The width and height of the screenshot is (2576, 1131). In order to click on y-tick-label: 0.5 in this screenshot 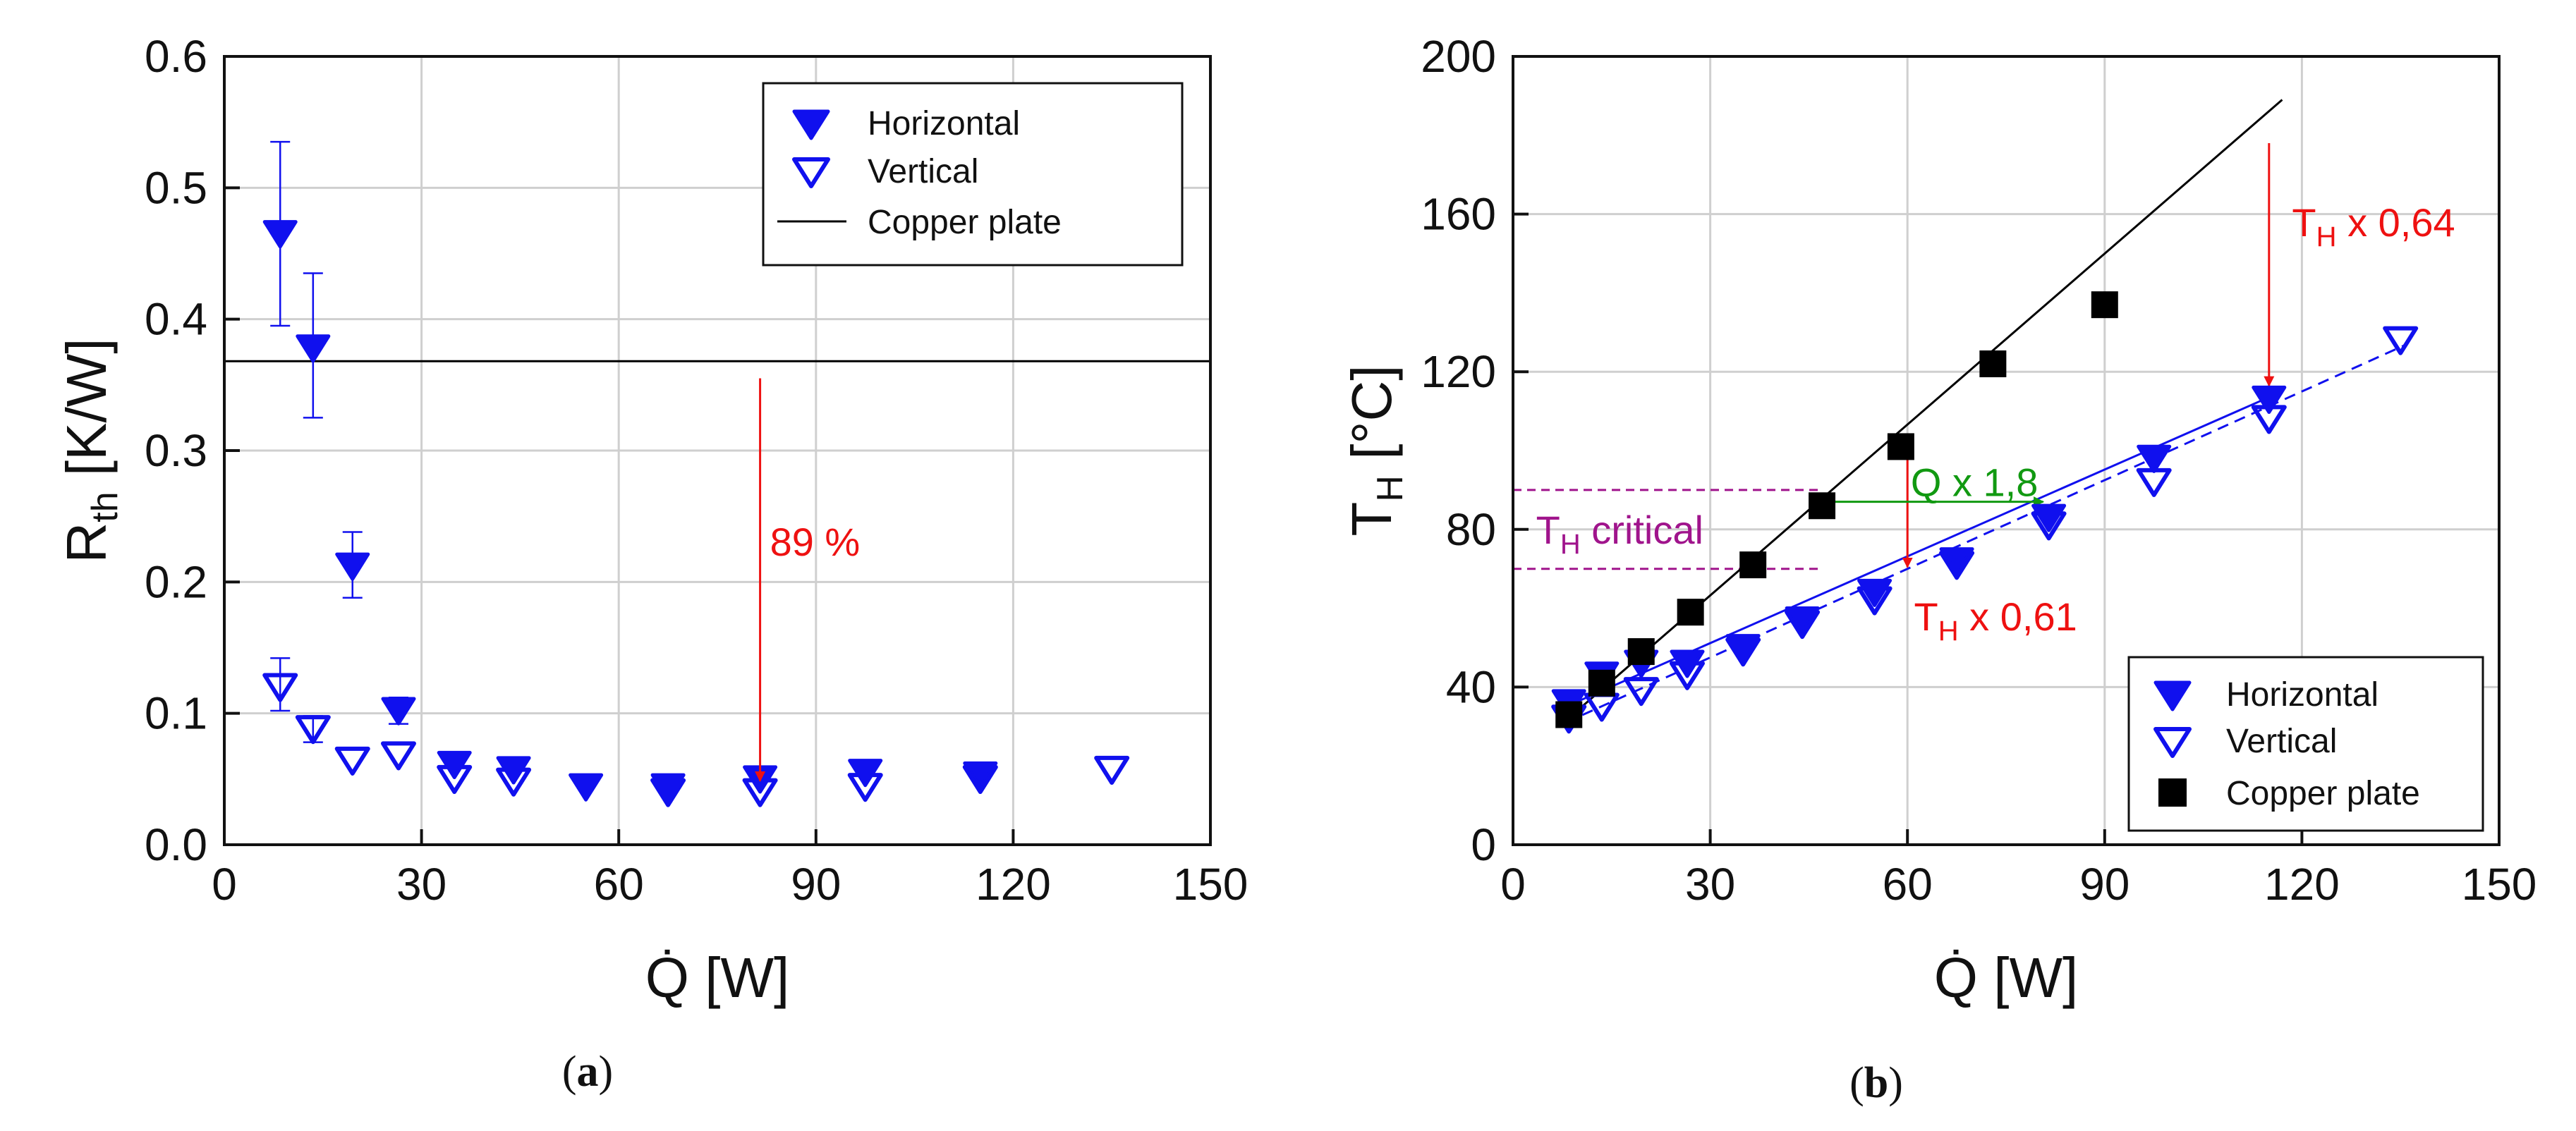, I will do `click(176, 187)`.